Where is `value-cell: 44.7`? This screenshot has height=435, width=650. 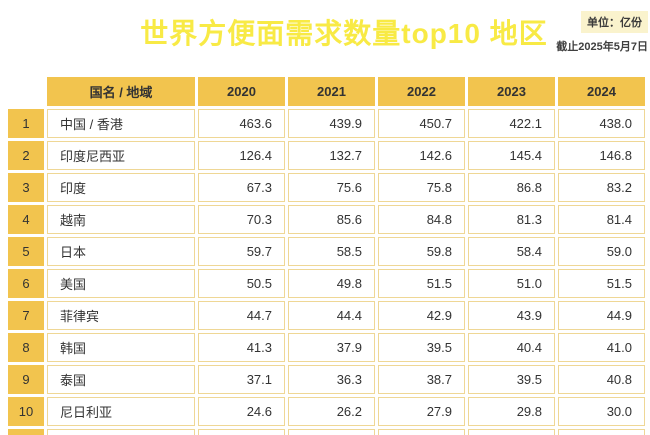
value-cell: 44.7 is located at coordinates (241, 315).